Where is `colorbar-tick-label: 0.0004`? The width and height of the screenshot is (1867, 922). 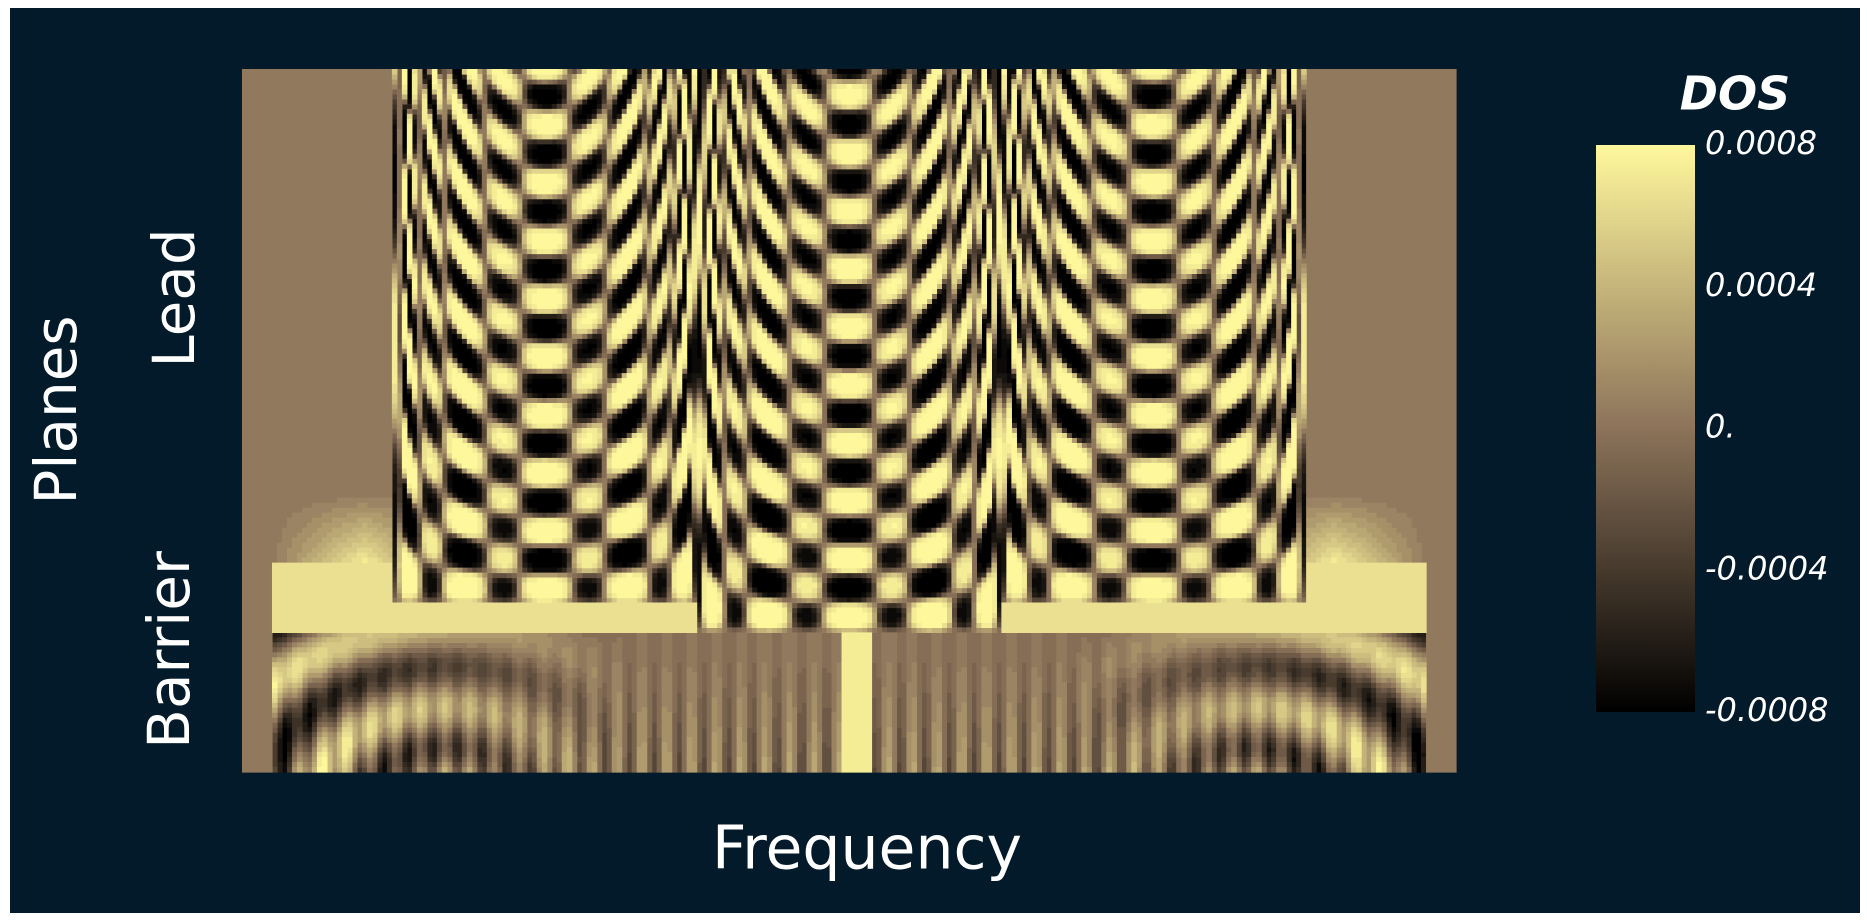
colorbar-tick-label: 0.0004 is located at coordinates (1761, 285).